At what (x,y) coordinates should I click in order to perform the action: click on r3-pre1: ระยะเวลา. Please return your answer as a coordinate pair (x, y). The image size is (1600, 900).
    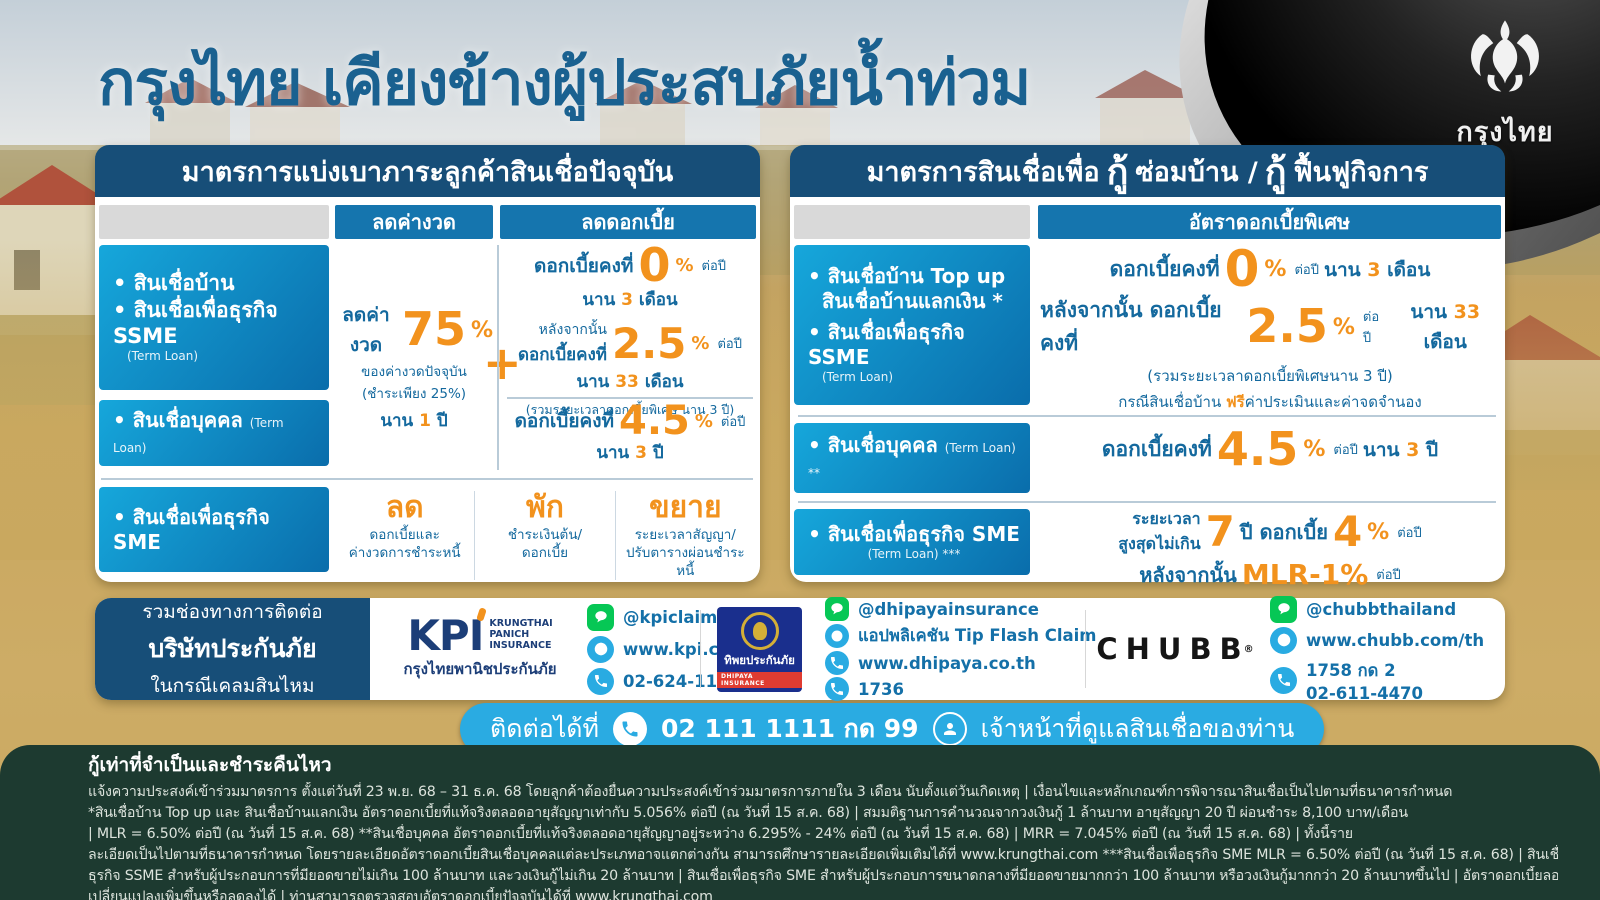
    Looking at the image, I should click on (1166, 518).